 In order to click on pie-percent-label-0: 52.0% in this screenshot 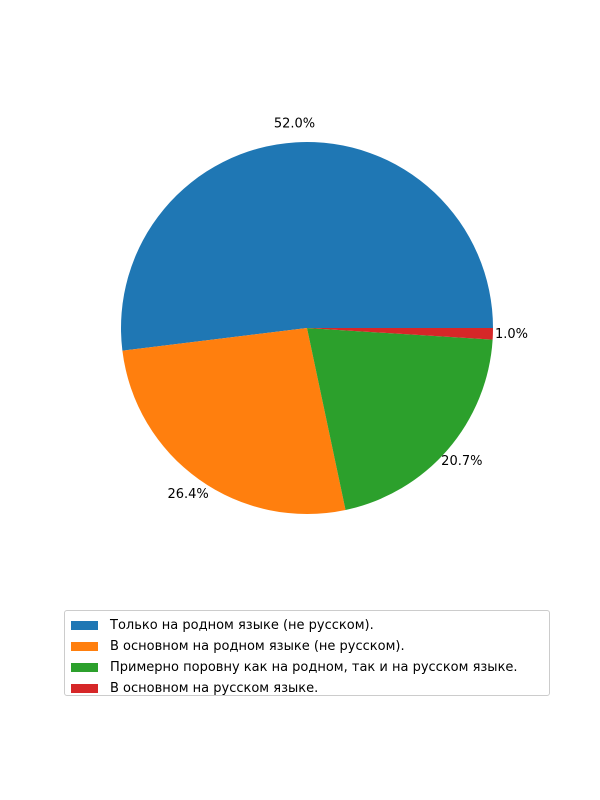, I will do `click(294, 123)`.